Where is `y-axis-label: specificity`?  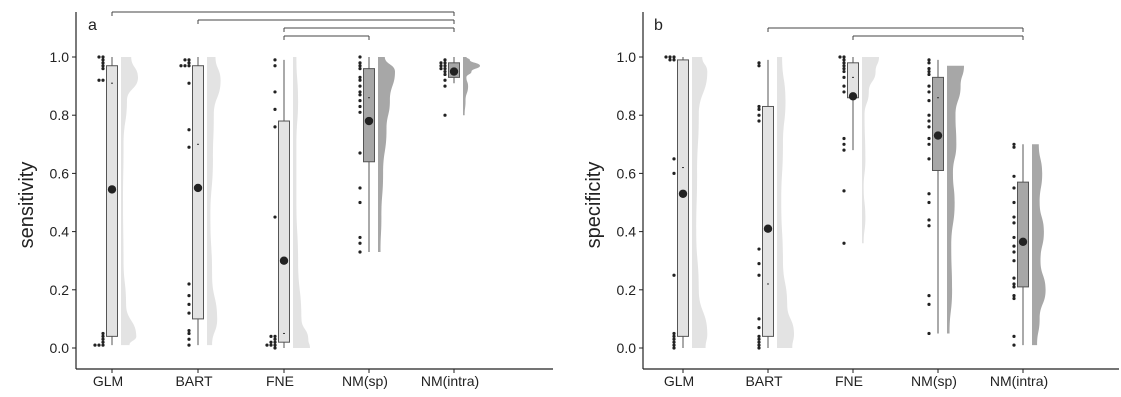
y-axis-label: specificity is located at coordinates (594, 205).